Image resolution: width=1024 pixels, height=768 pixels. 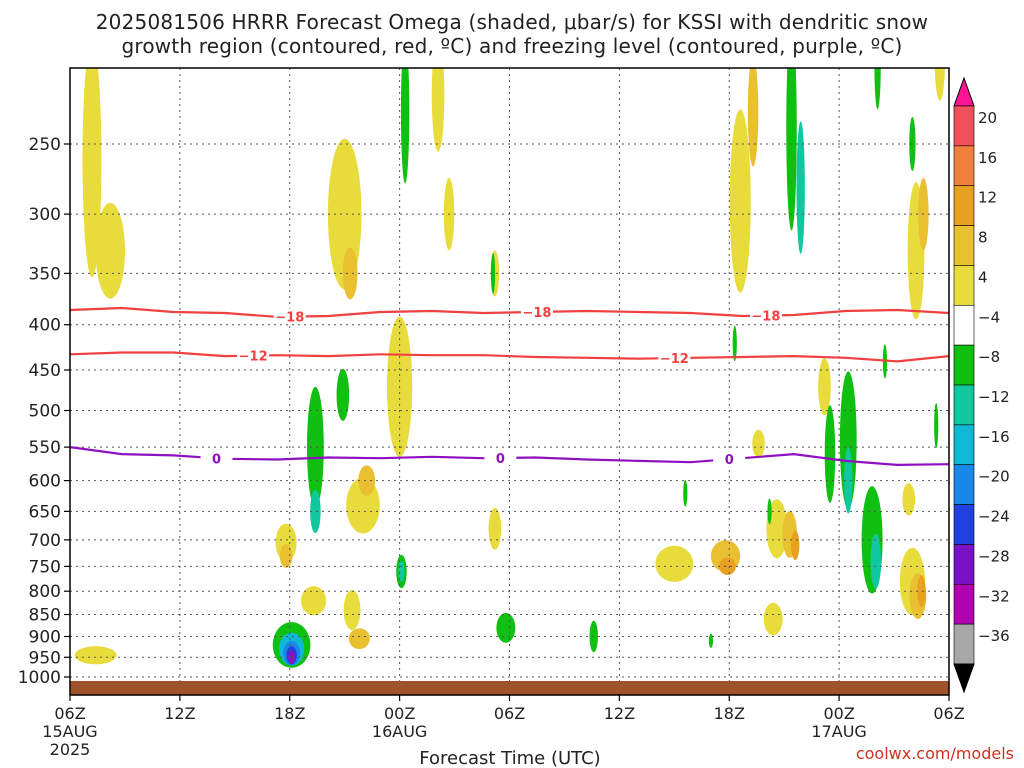 What do you see at coordinates (989, 357) in the screenshot?
I see `colorbar-label: −8` at bounding box center [989, 357].